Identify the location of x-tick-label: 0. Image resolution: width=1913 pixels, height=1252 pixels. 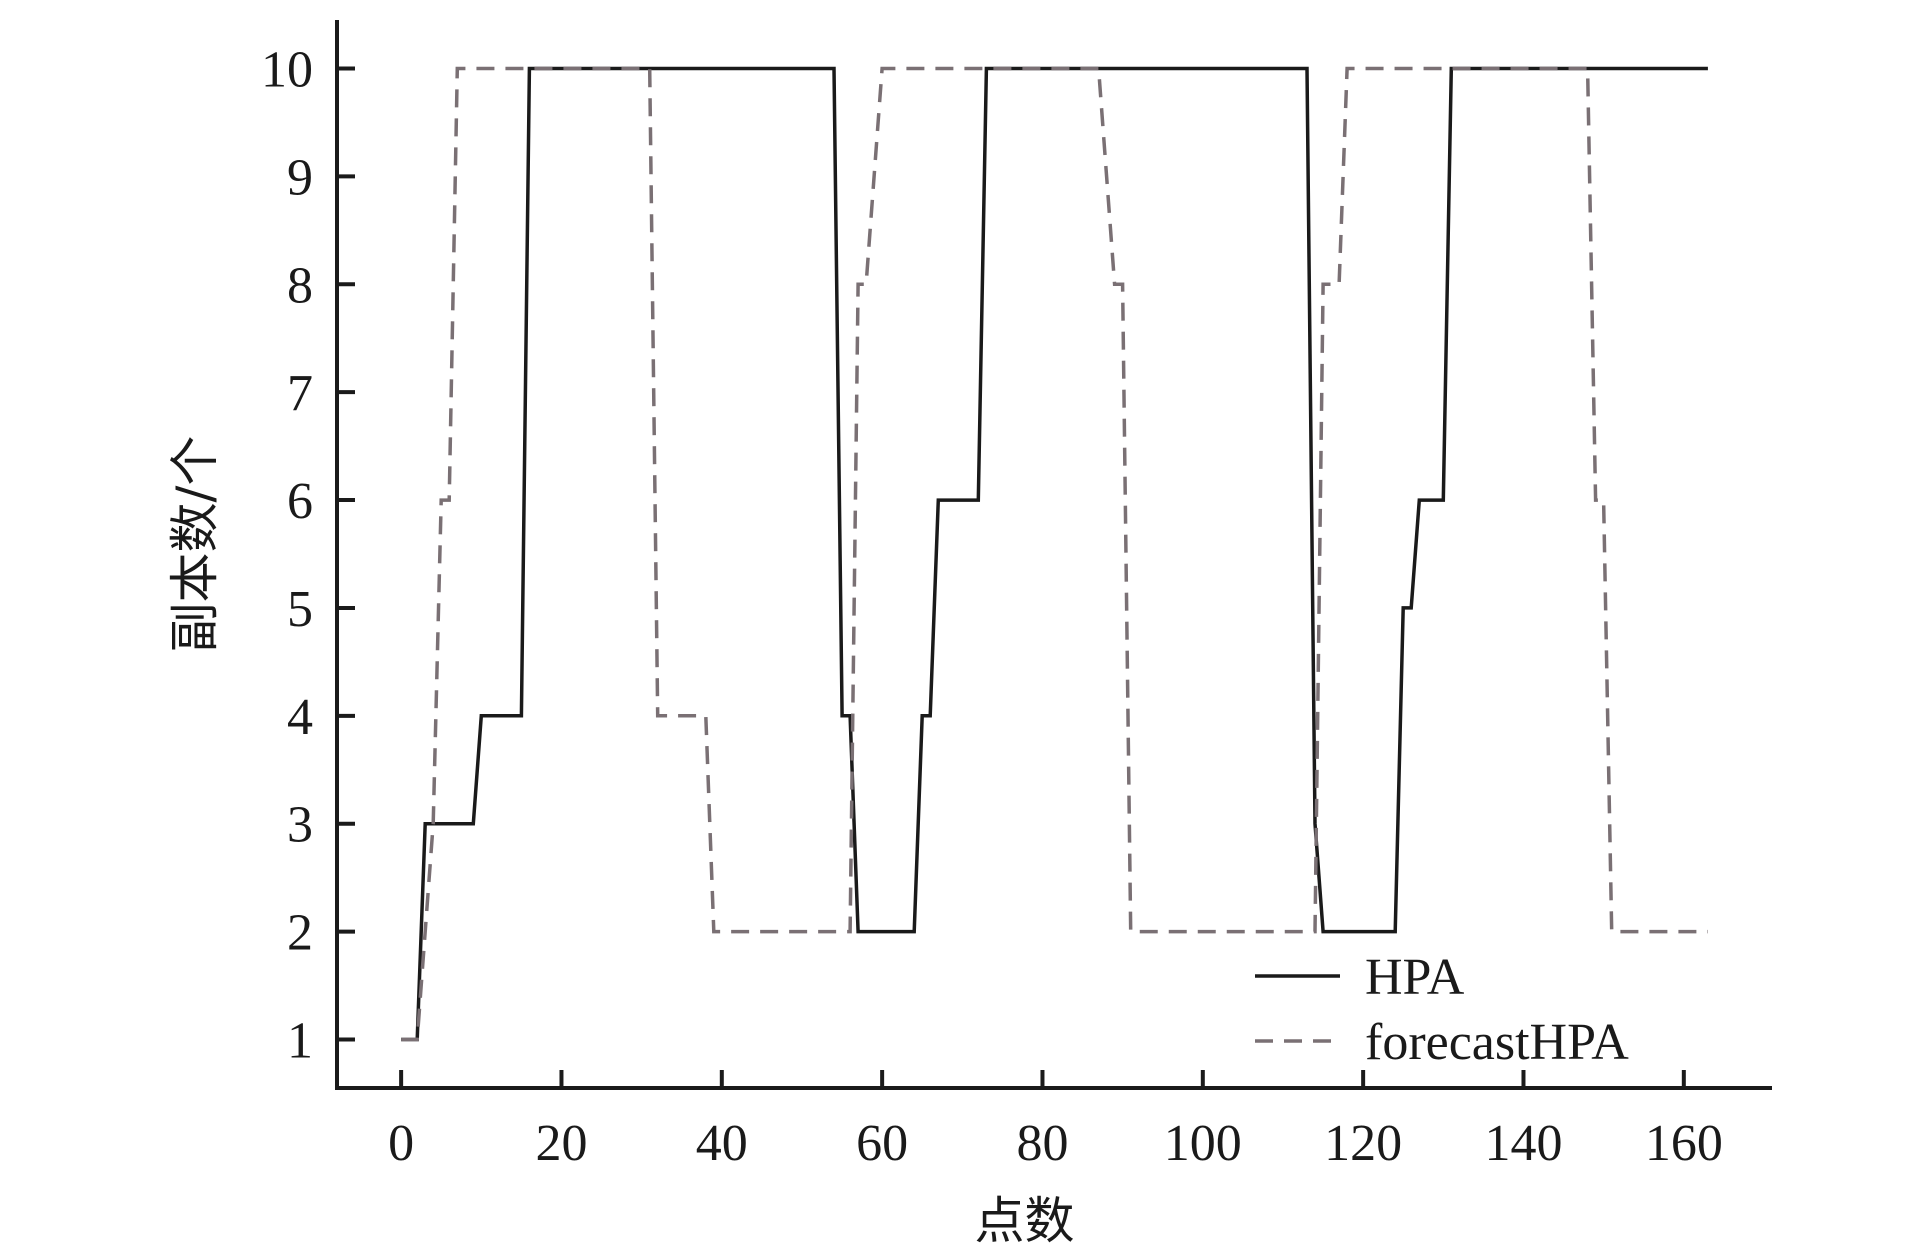
(401, 1143).